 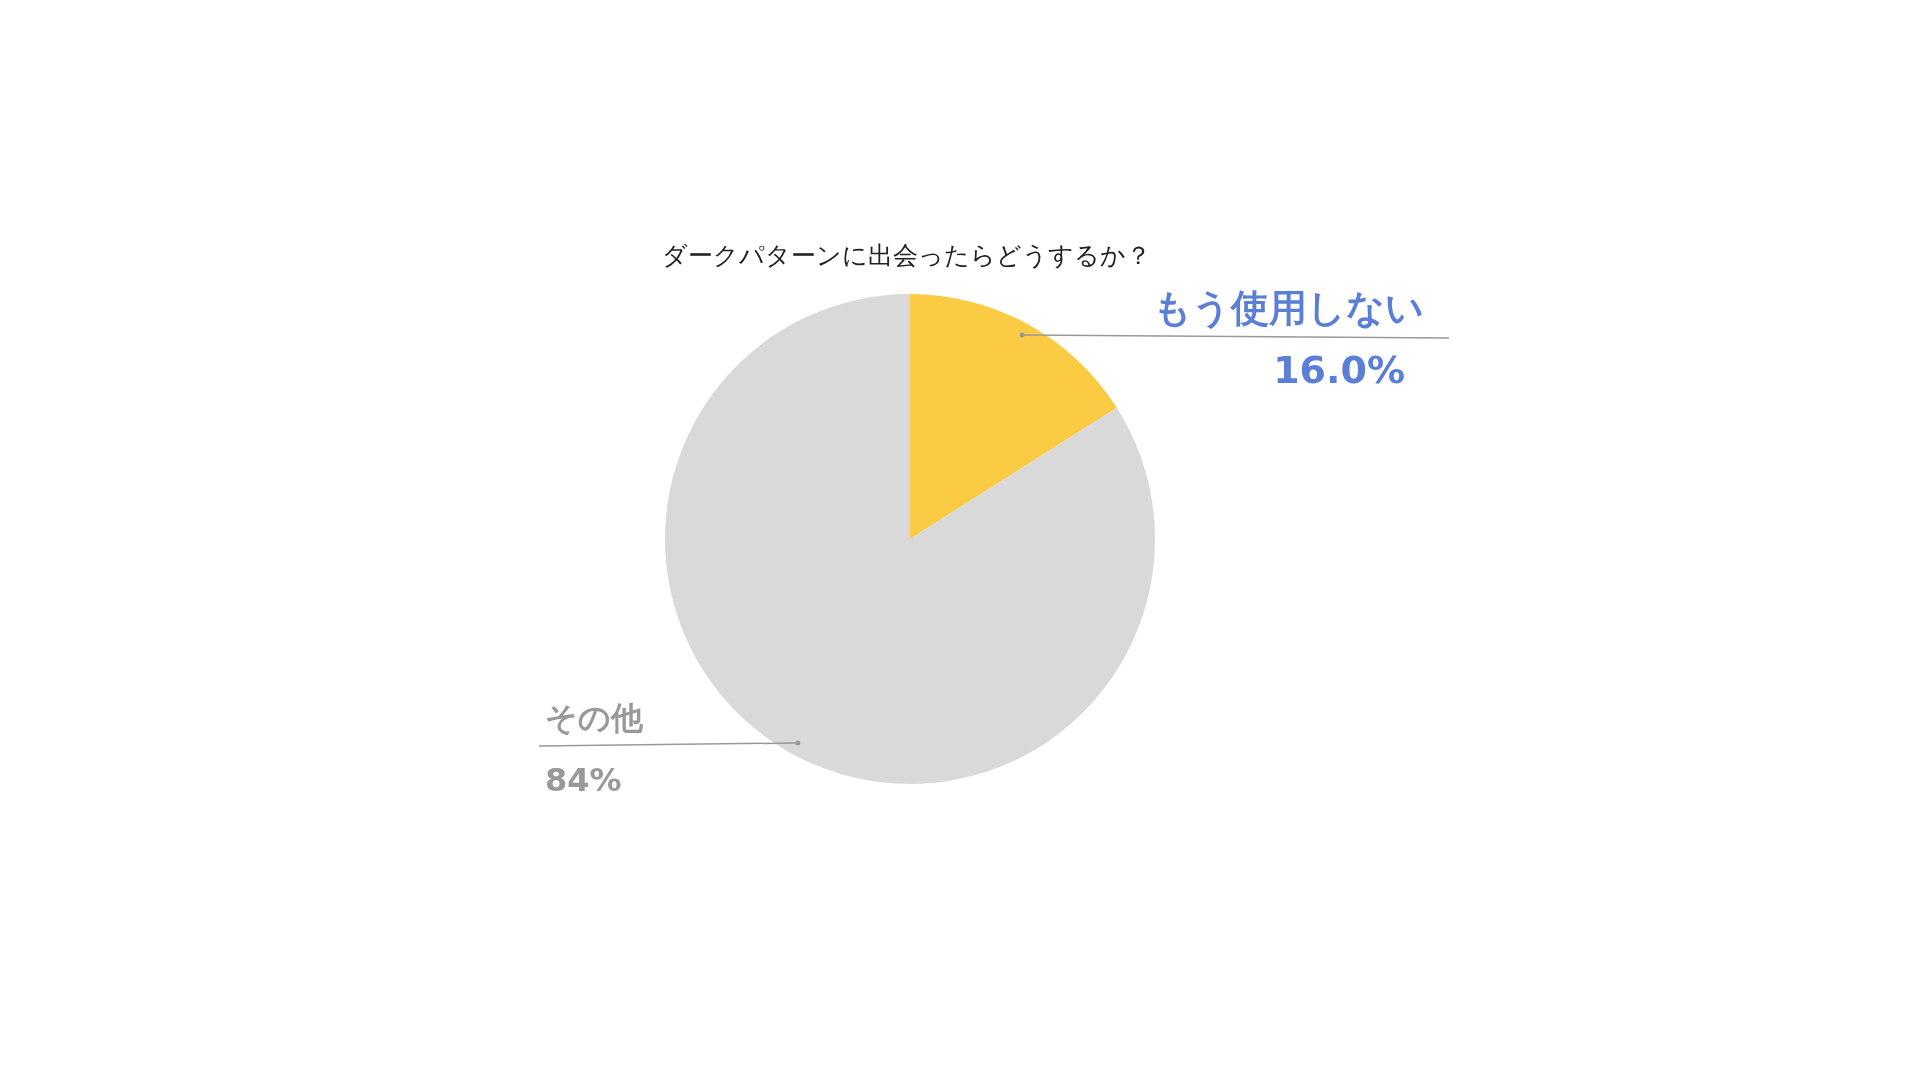 I want to click on chart-title: ダークパターンに出会ったらどうするか？, so click(x=906, y=255).